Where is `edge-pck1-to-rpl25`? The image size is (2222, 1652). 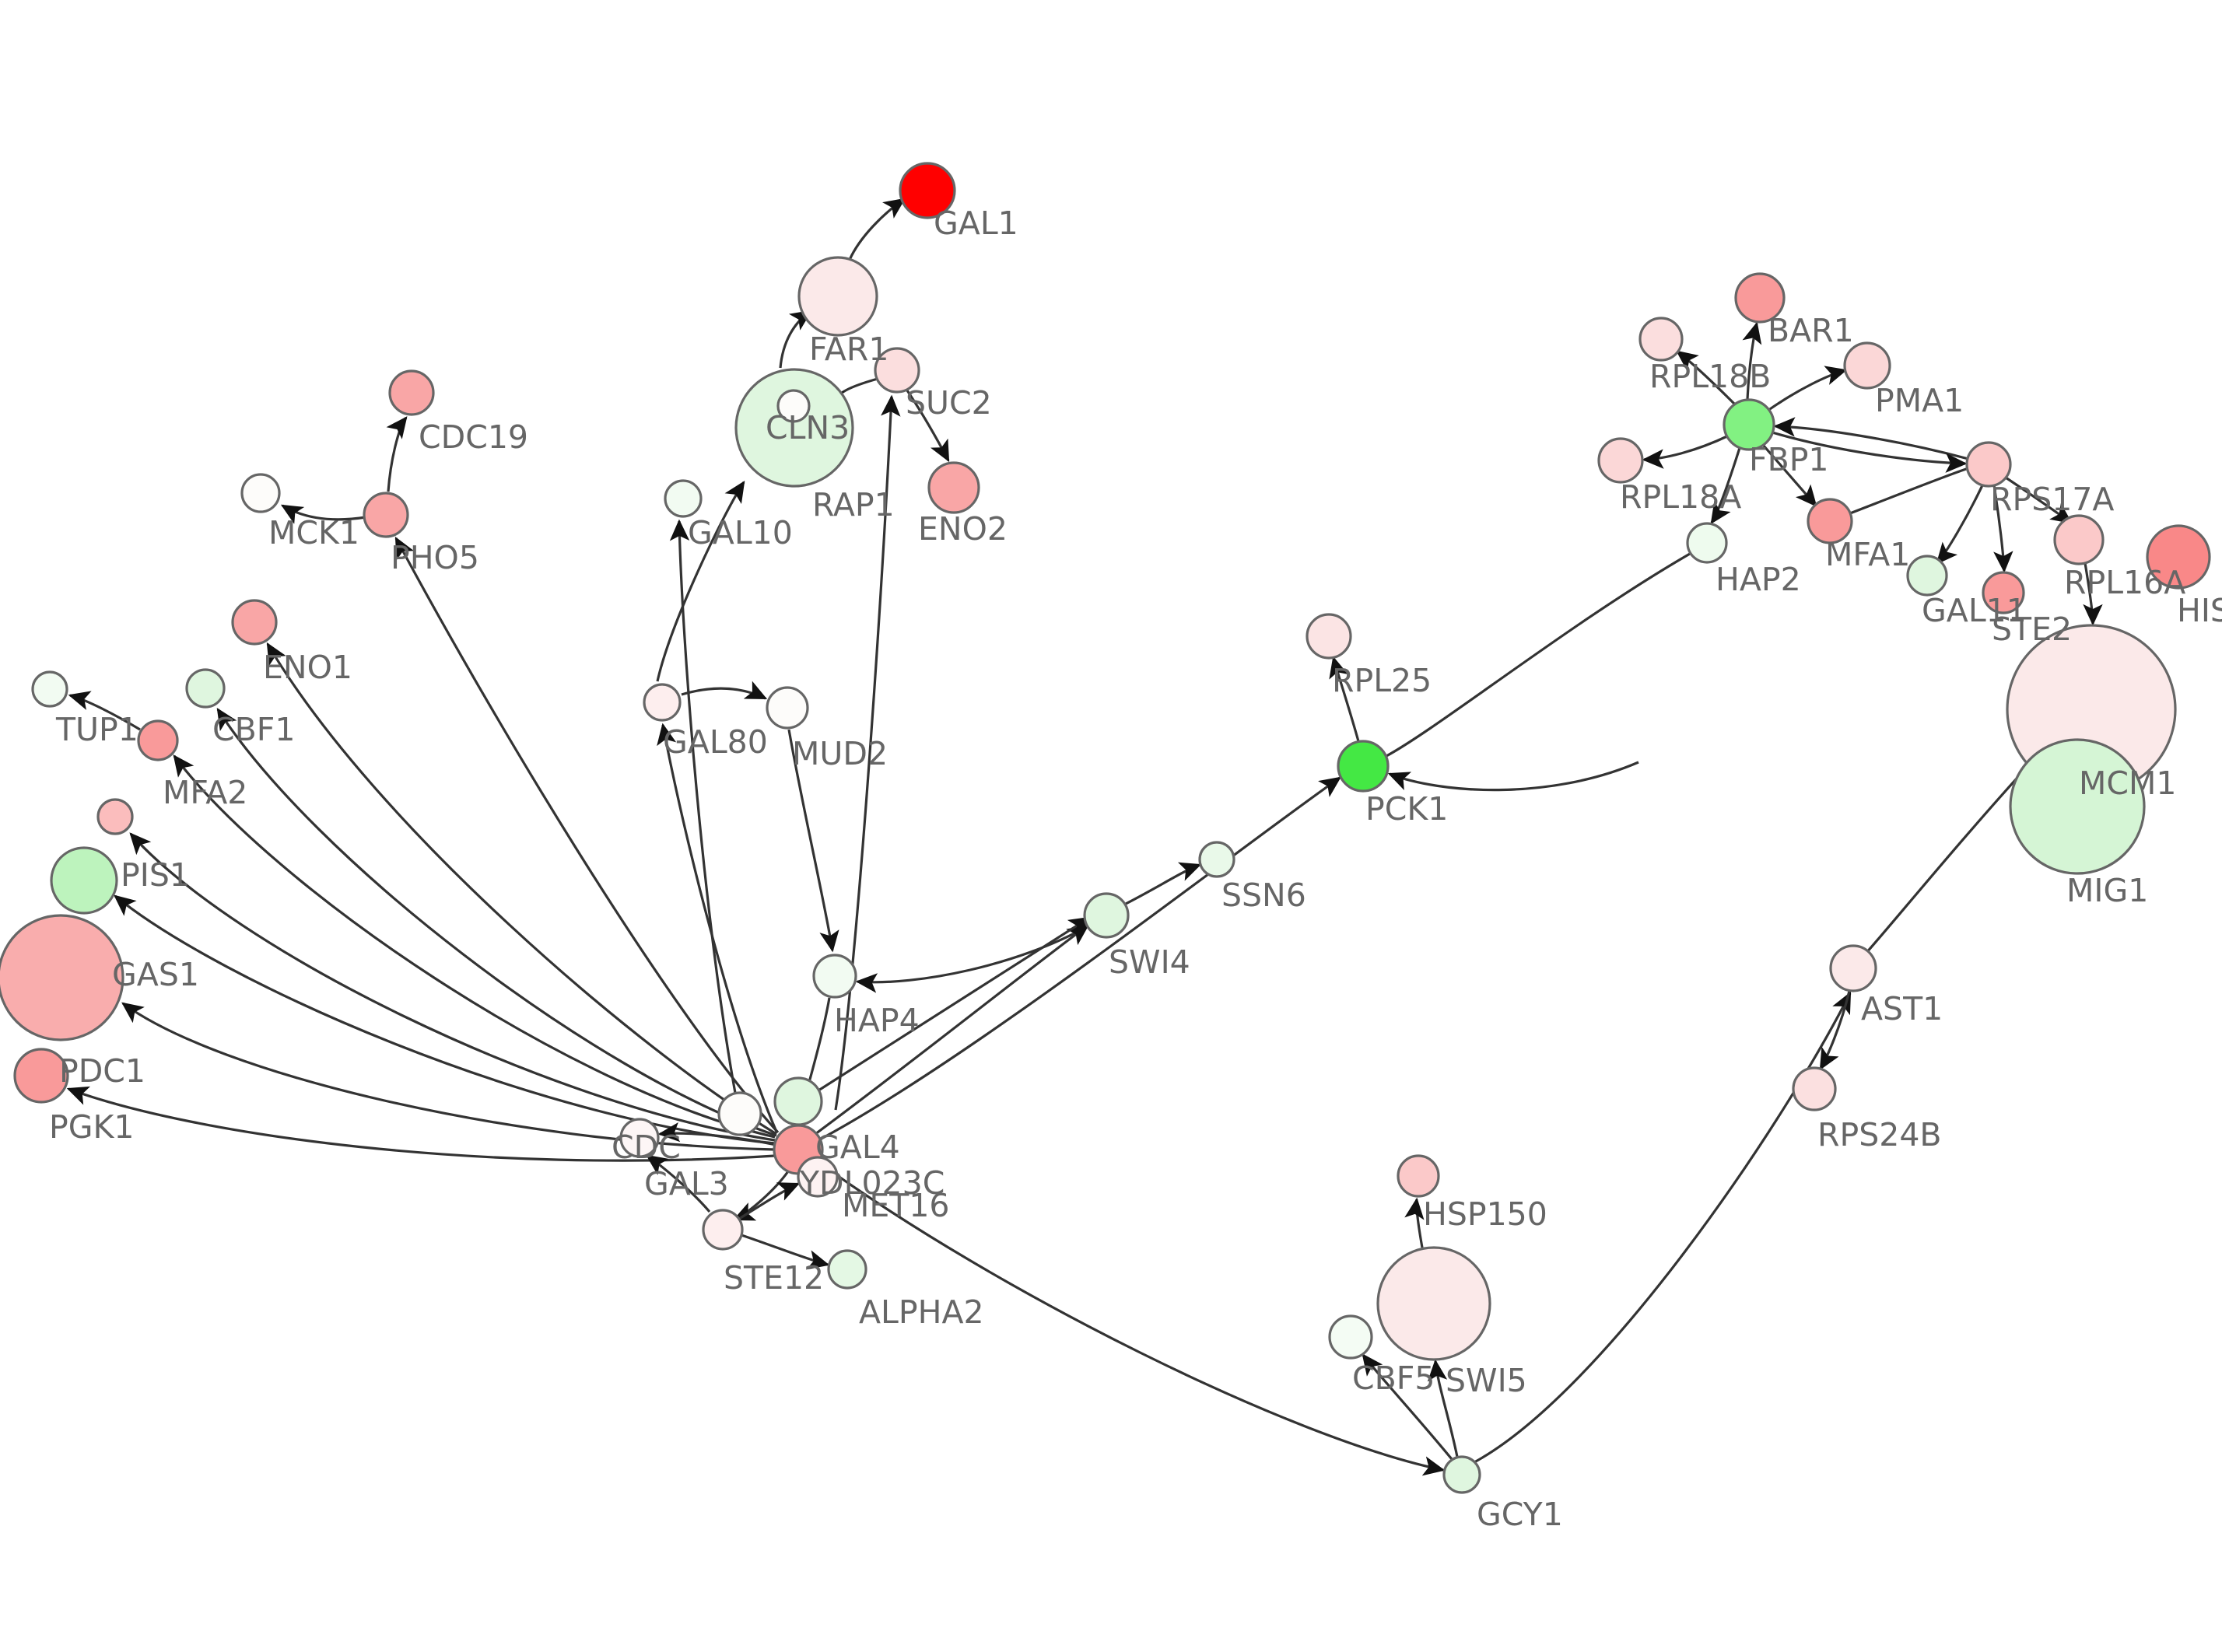
edge-pck1-to-rpl25 is located at coordinates (1344, 699).